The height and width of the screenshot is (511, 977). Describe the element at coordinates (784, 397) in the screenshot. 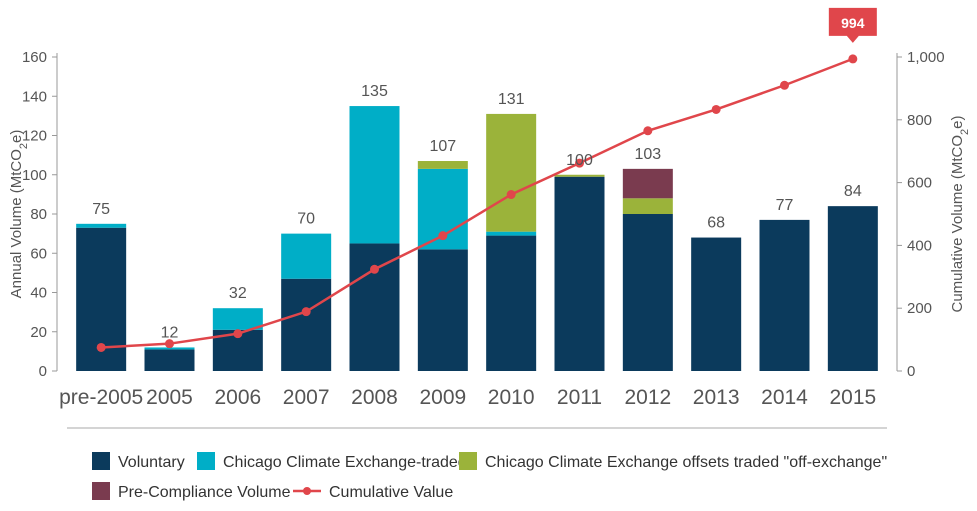

I see `category-label: 2014` at that location.